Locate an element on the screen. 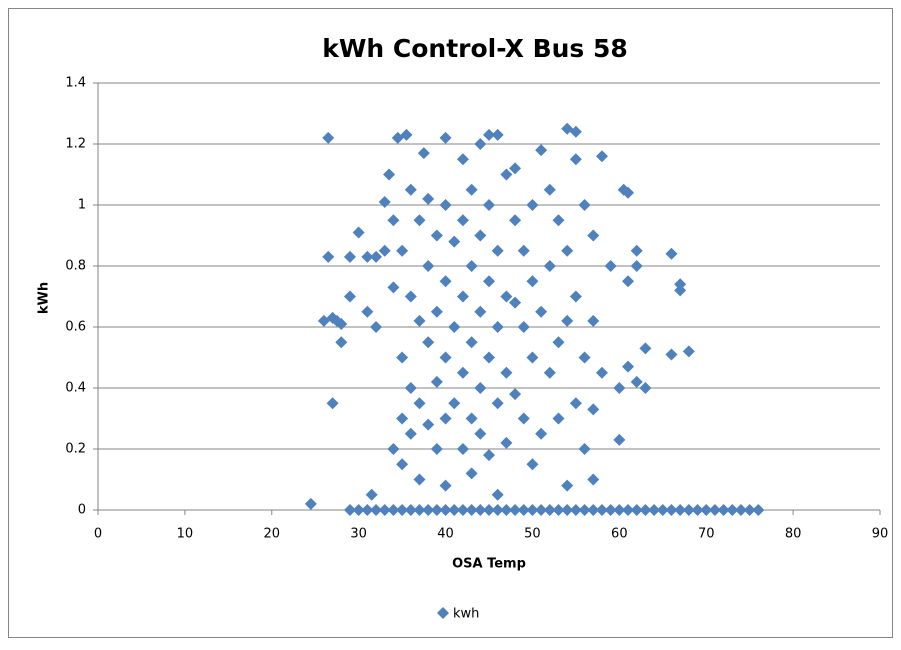 The height and width of the screenshot is (650, 901). legend-marker is located at coordinates (443, 613).